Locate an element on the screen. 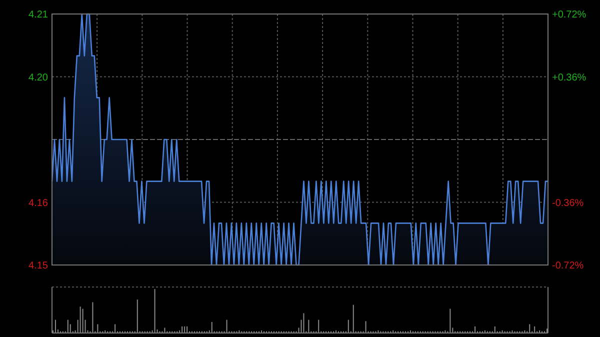  y2-tick-label: -0.36% is located at coordinates (568, 203).